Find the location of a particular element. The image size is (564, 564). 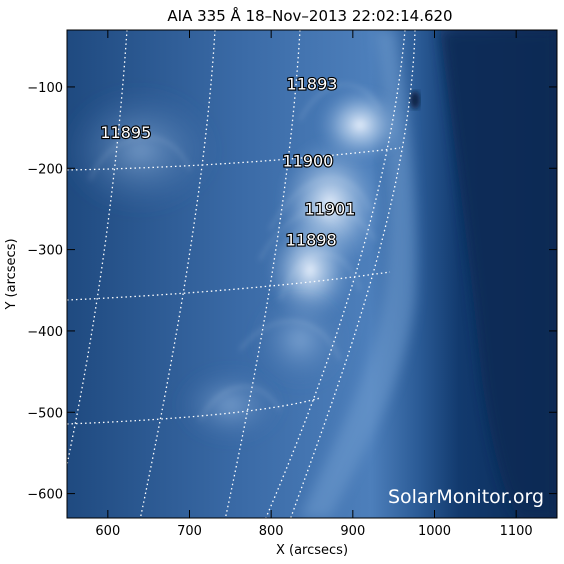

x-tick-label: 600 is located at coordinates (107, 531).